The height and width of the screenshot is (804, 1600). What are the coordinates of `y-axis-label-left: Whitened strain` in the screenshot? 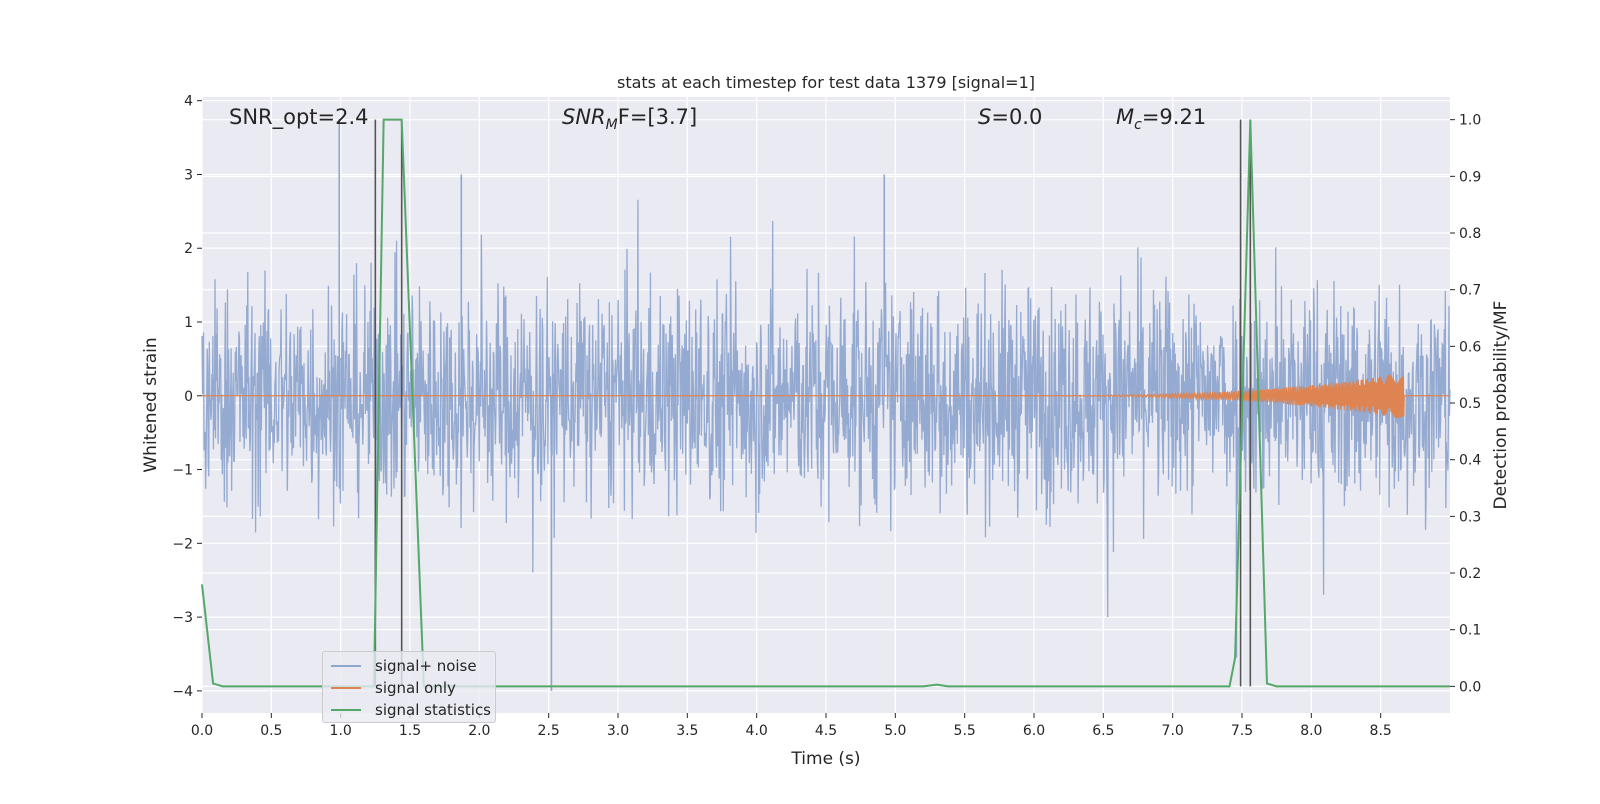 It's located at (151, 404).